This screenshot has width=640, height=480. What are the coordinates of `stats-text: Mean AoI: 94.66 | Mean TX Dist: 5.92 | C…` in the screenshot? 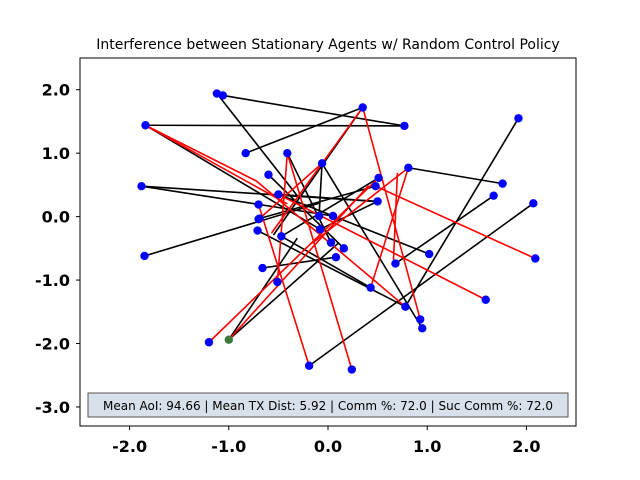 It's located at (328, 406).